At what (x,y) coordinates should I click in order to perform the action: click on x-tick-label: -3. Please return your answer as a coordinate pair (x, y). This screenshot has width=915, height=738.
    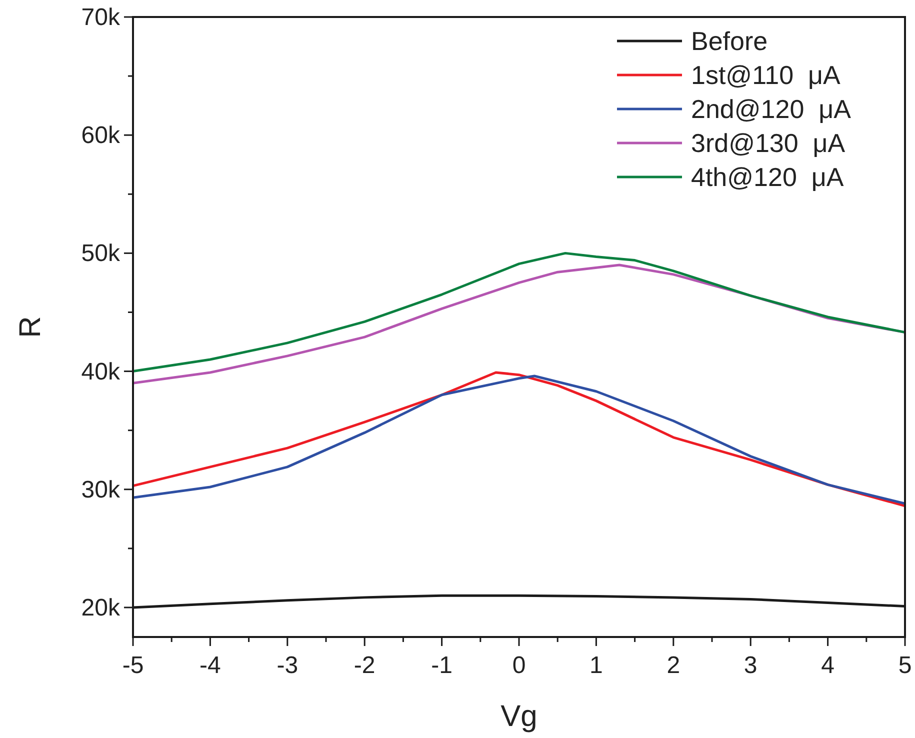
    Looking at the image, I should click on (287, 665).